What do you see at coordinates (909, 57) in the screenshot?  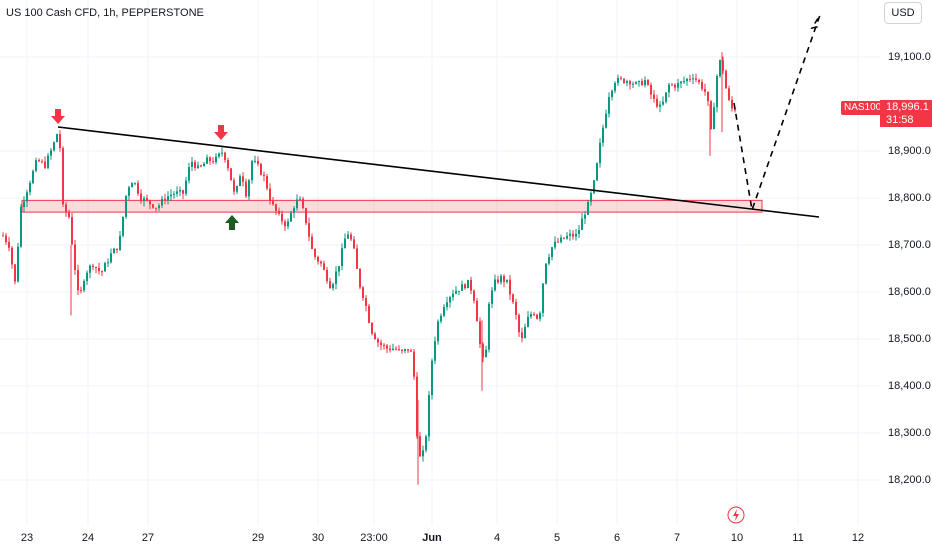 I see `price-tick: 19,100.0` at bounding box center [909, 57].